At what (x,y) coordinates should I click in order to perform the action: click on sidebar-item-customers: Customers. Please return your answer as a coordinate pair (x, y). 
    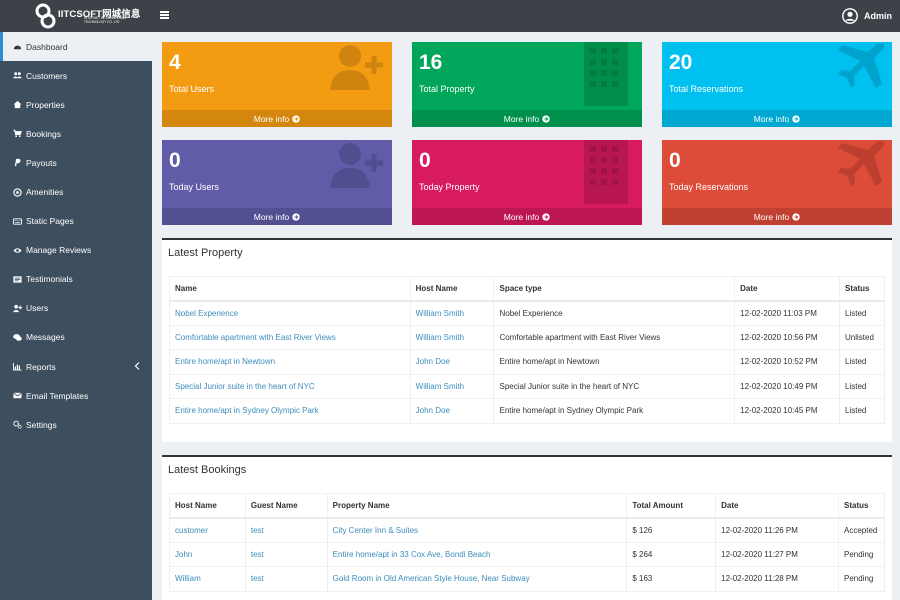
    Looking at the image, I should click on (76, 75).